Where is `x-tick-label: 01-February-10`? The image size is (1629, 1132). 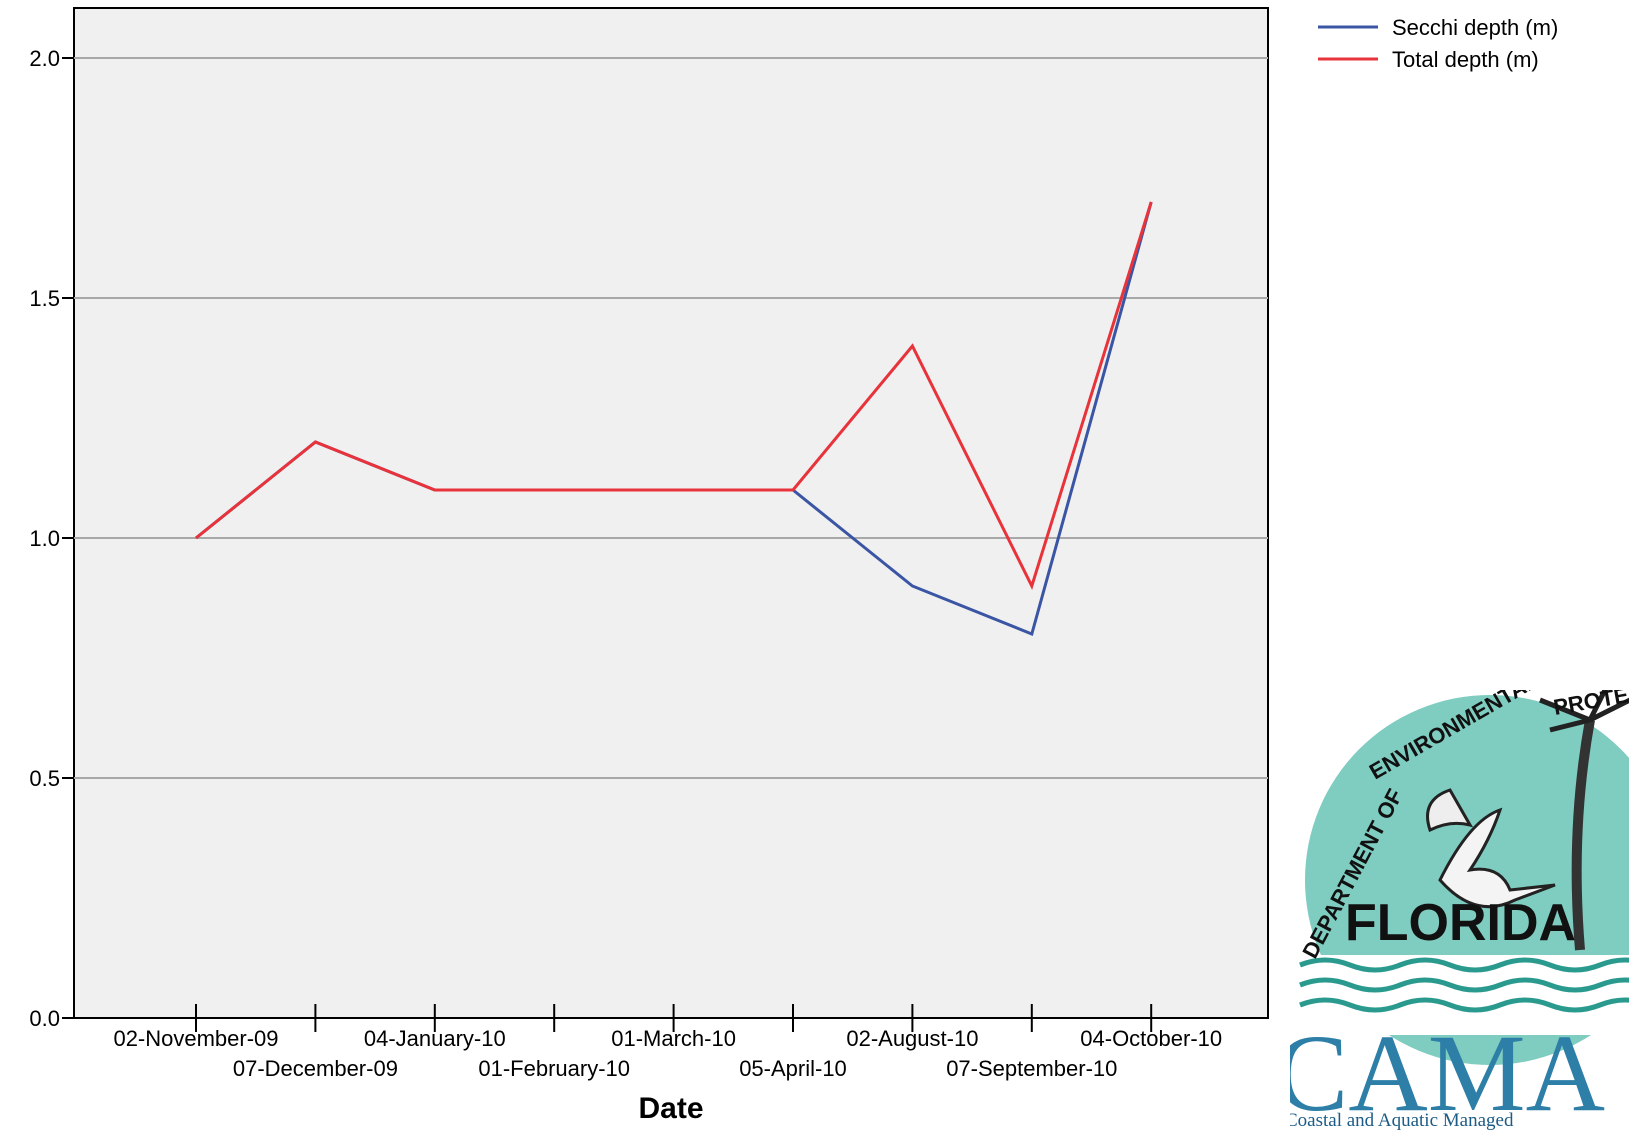
x-tick-label: 01-February-10 is located at coordinates (554, 1068).